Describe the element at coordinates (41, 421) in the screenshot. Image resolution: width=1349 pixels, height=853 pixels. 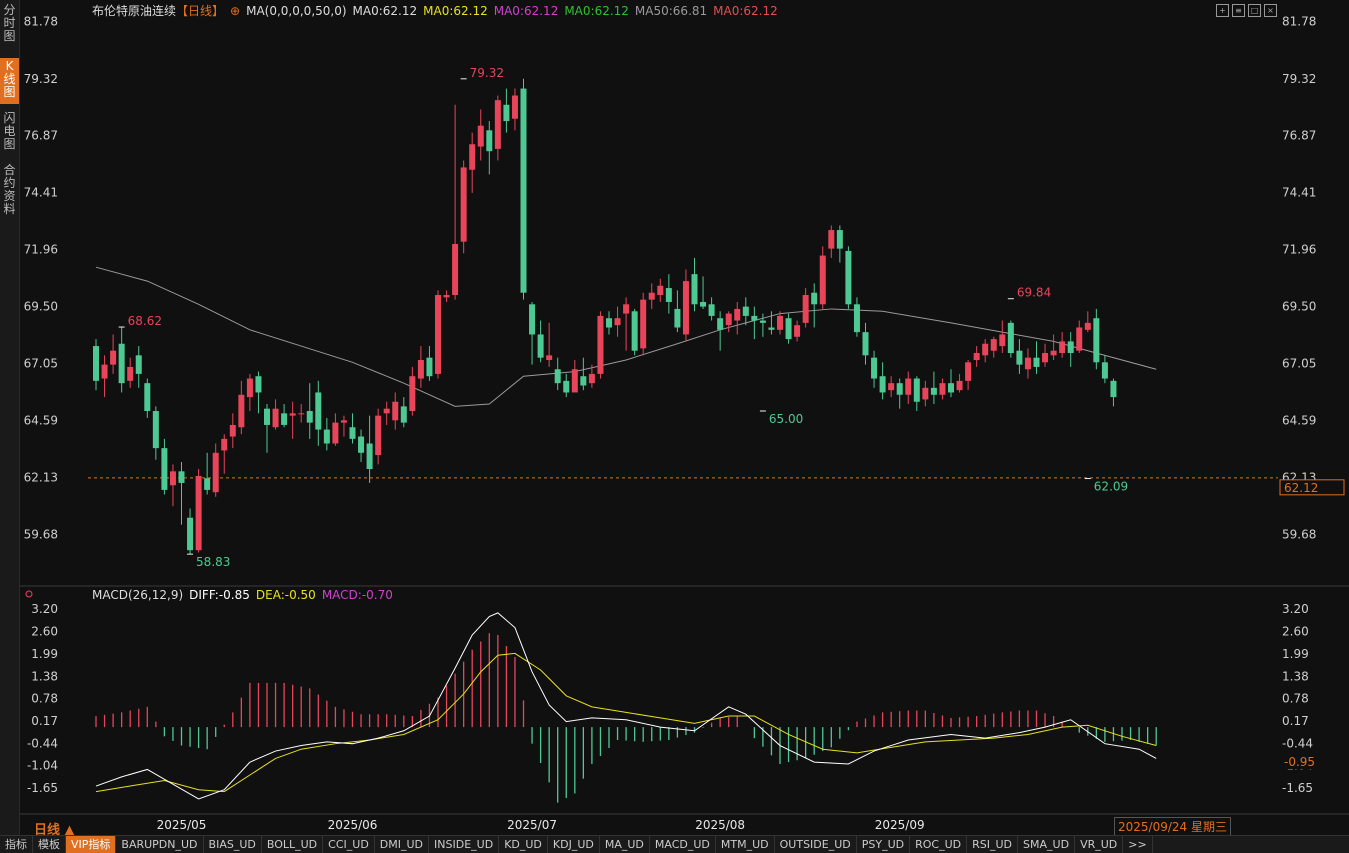
I see `y-tick-left: 64.59` at that location.